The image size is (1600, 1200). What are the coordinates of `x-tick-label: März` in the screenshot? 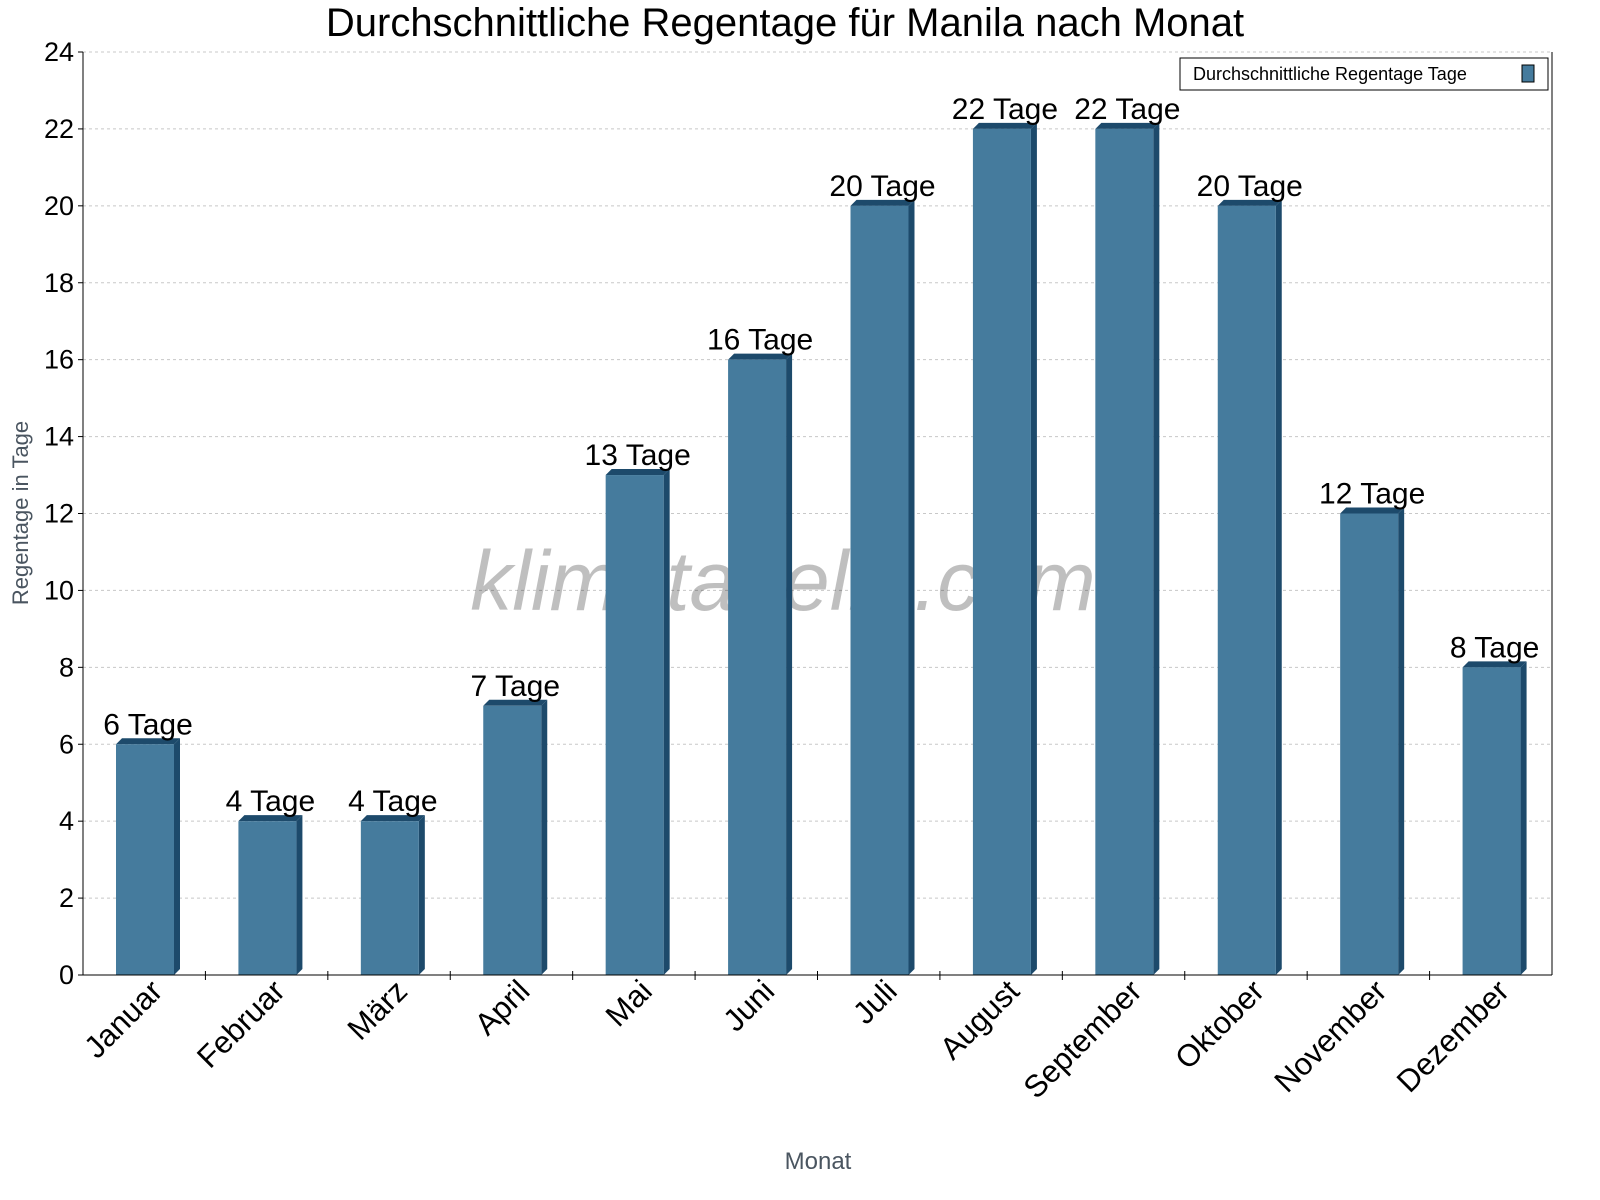 It's located at (377, 1009).